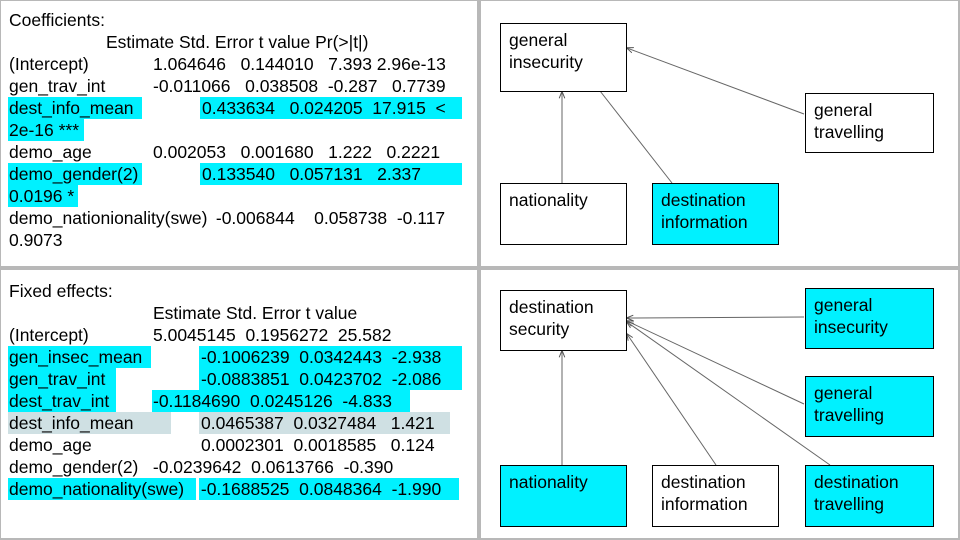 The width and height of the screenshot is (960, 540). I want to click on fixed-effects-title: Fixed effects:, so click(61, 291).